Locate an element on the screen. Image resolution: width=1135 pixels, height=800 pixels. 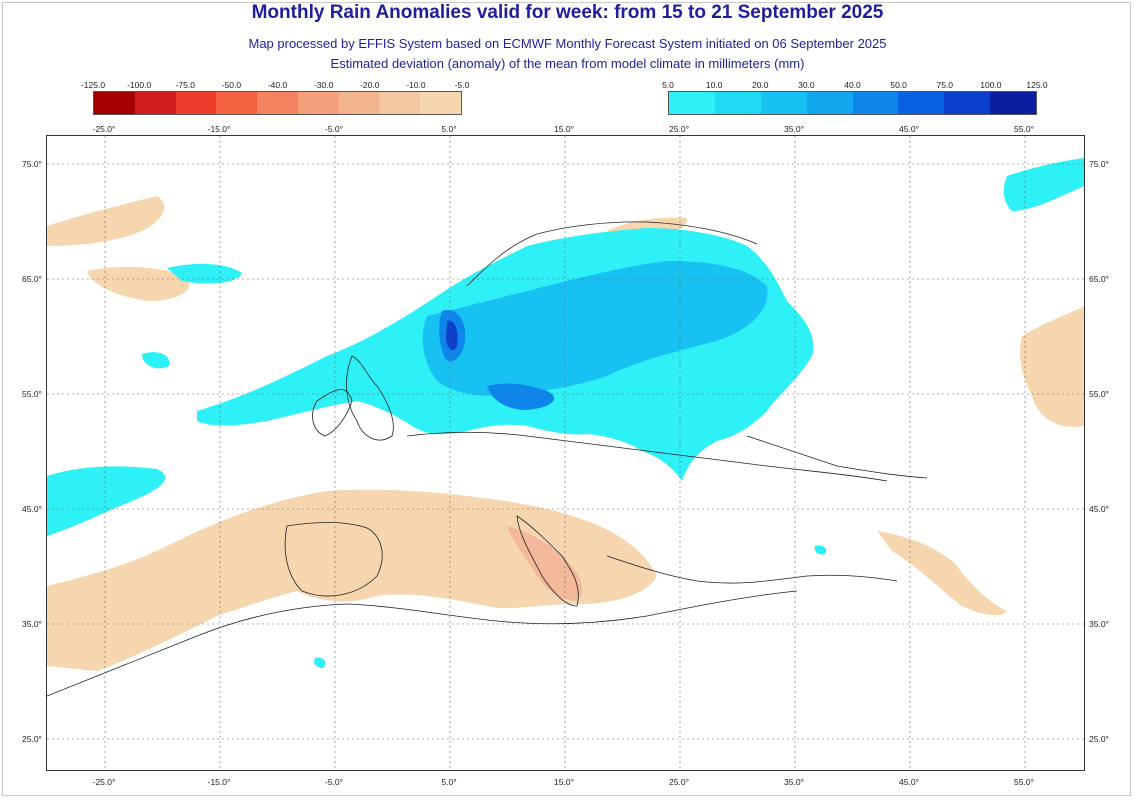
top-longitude-label: -5.0° is located at coordinates (334, 129).